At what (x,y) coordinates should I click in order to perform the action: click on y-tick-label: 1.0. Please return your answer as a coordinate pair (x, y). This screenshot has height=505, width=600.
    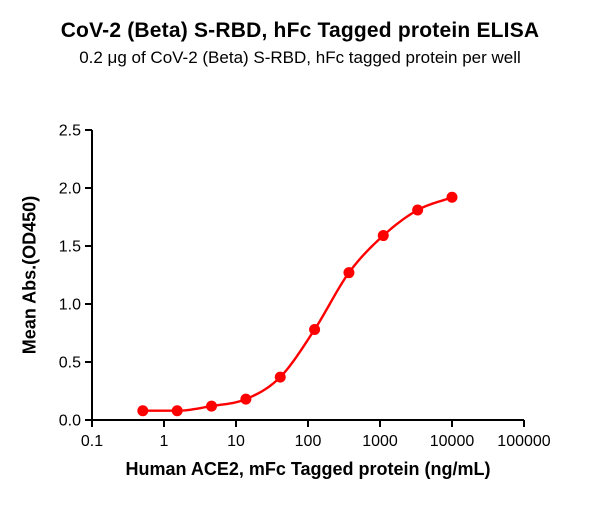
    Looking at the image, I should click on (70, 305).